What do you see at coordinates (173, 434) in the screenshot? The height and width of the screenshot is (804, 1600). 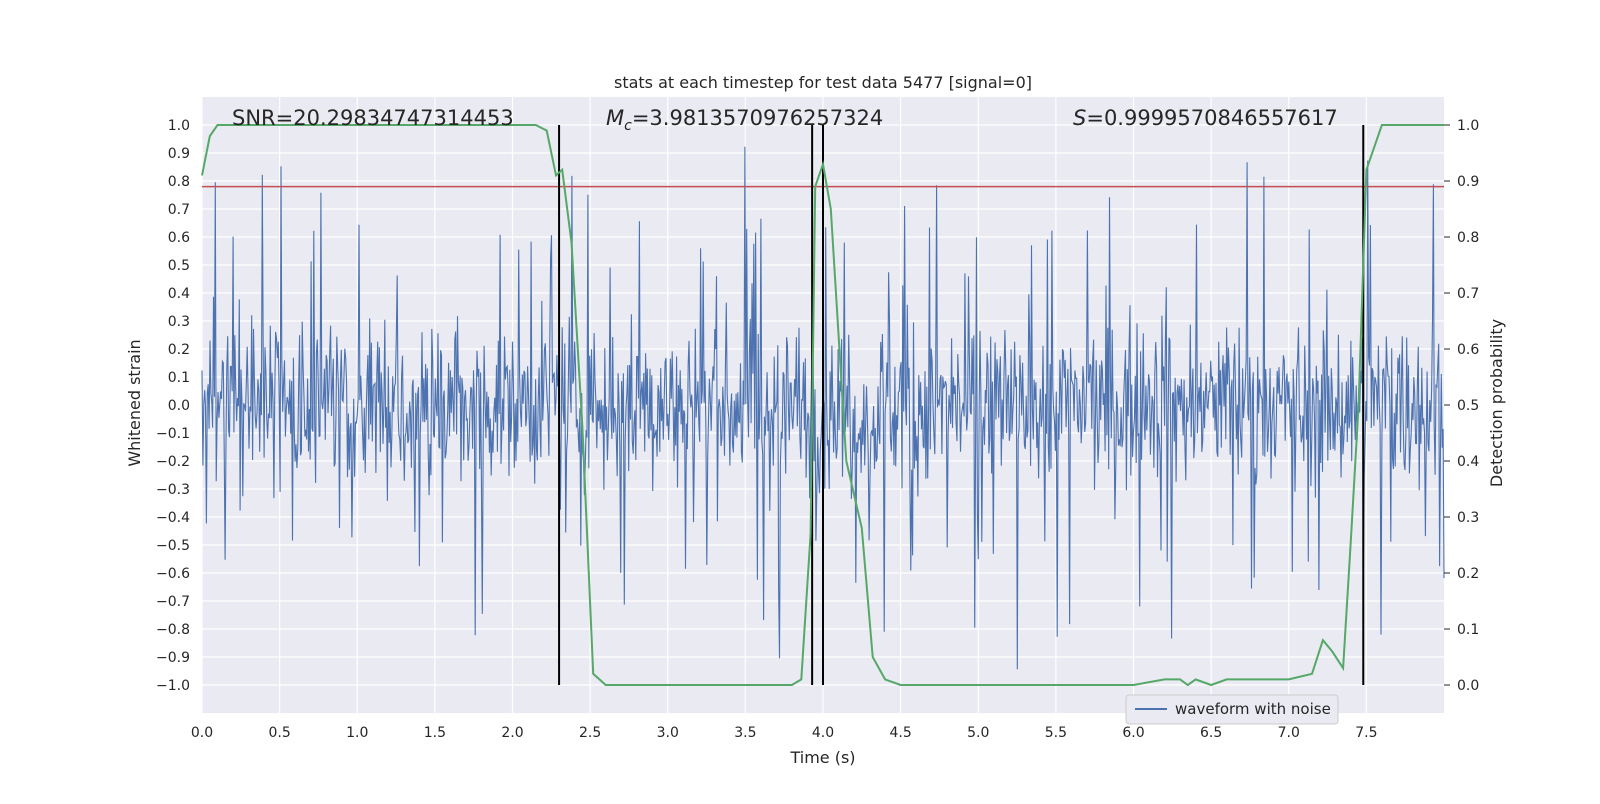 I see `y-tick-label-left: −0.1` at bounding box center [173, 434].